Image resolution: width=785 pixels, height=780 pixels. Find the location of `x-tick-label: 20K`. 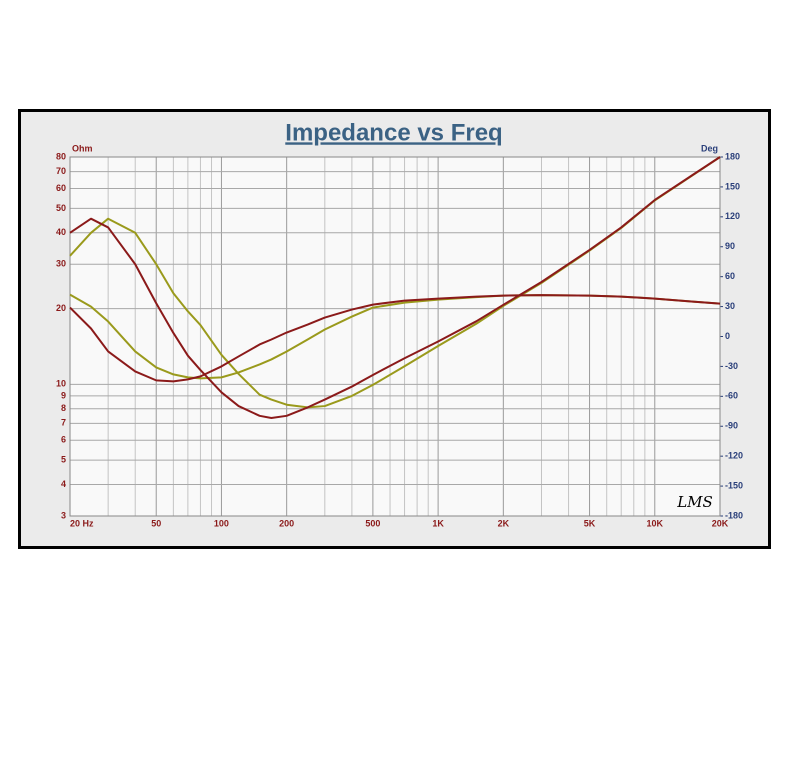

x-tick-label: 20K is located at coordinates (720, 523).